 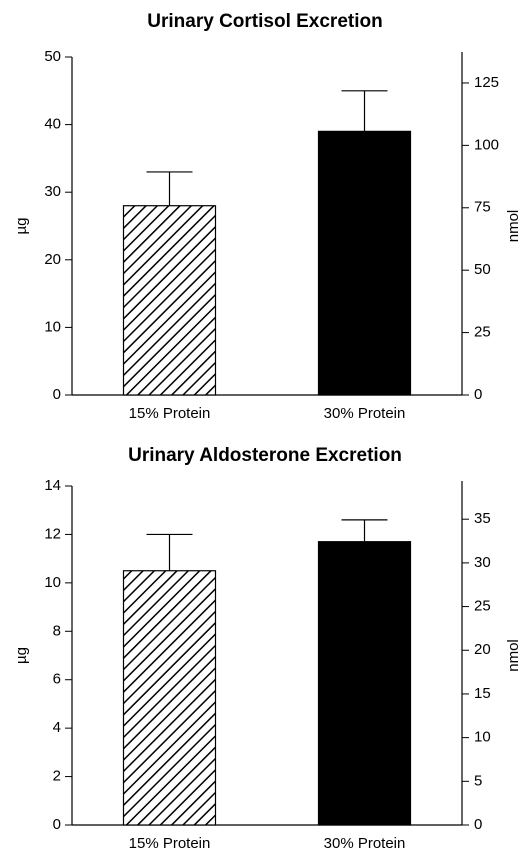 What do you see at coordinates (57, 727) in the screenshot?
I see `y-tick-label: 4` at bounding box center [57, 727].